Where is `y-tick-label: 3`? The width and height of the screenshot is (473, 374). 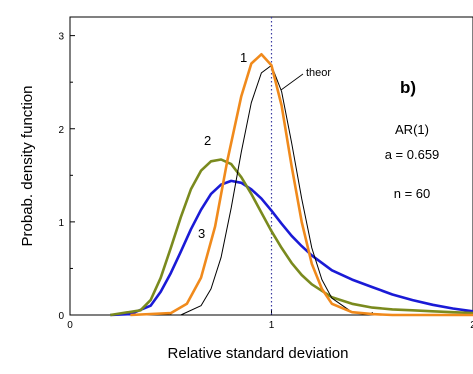
y-tick-label: 3 is located at coordinates (61, 37).